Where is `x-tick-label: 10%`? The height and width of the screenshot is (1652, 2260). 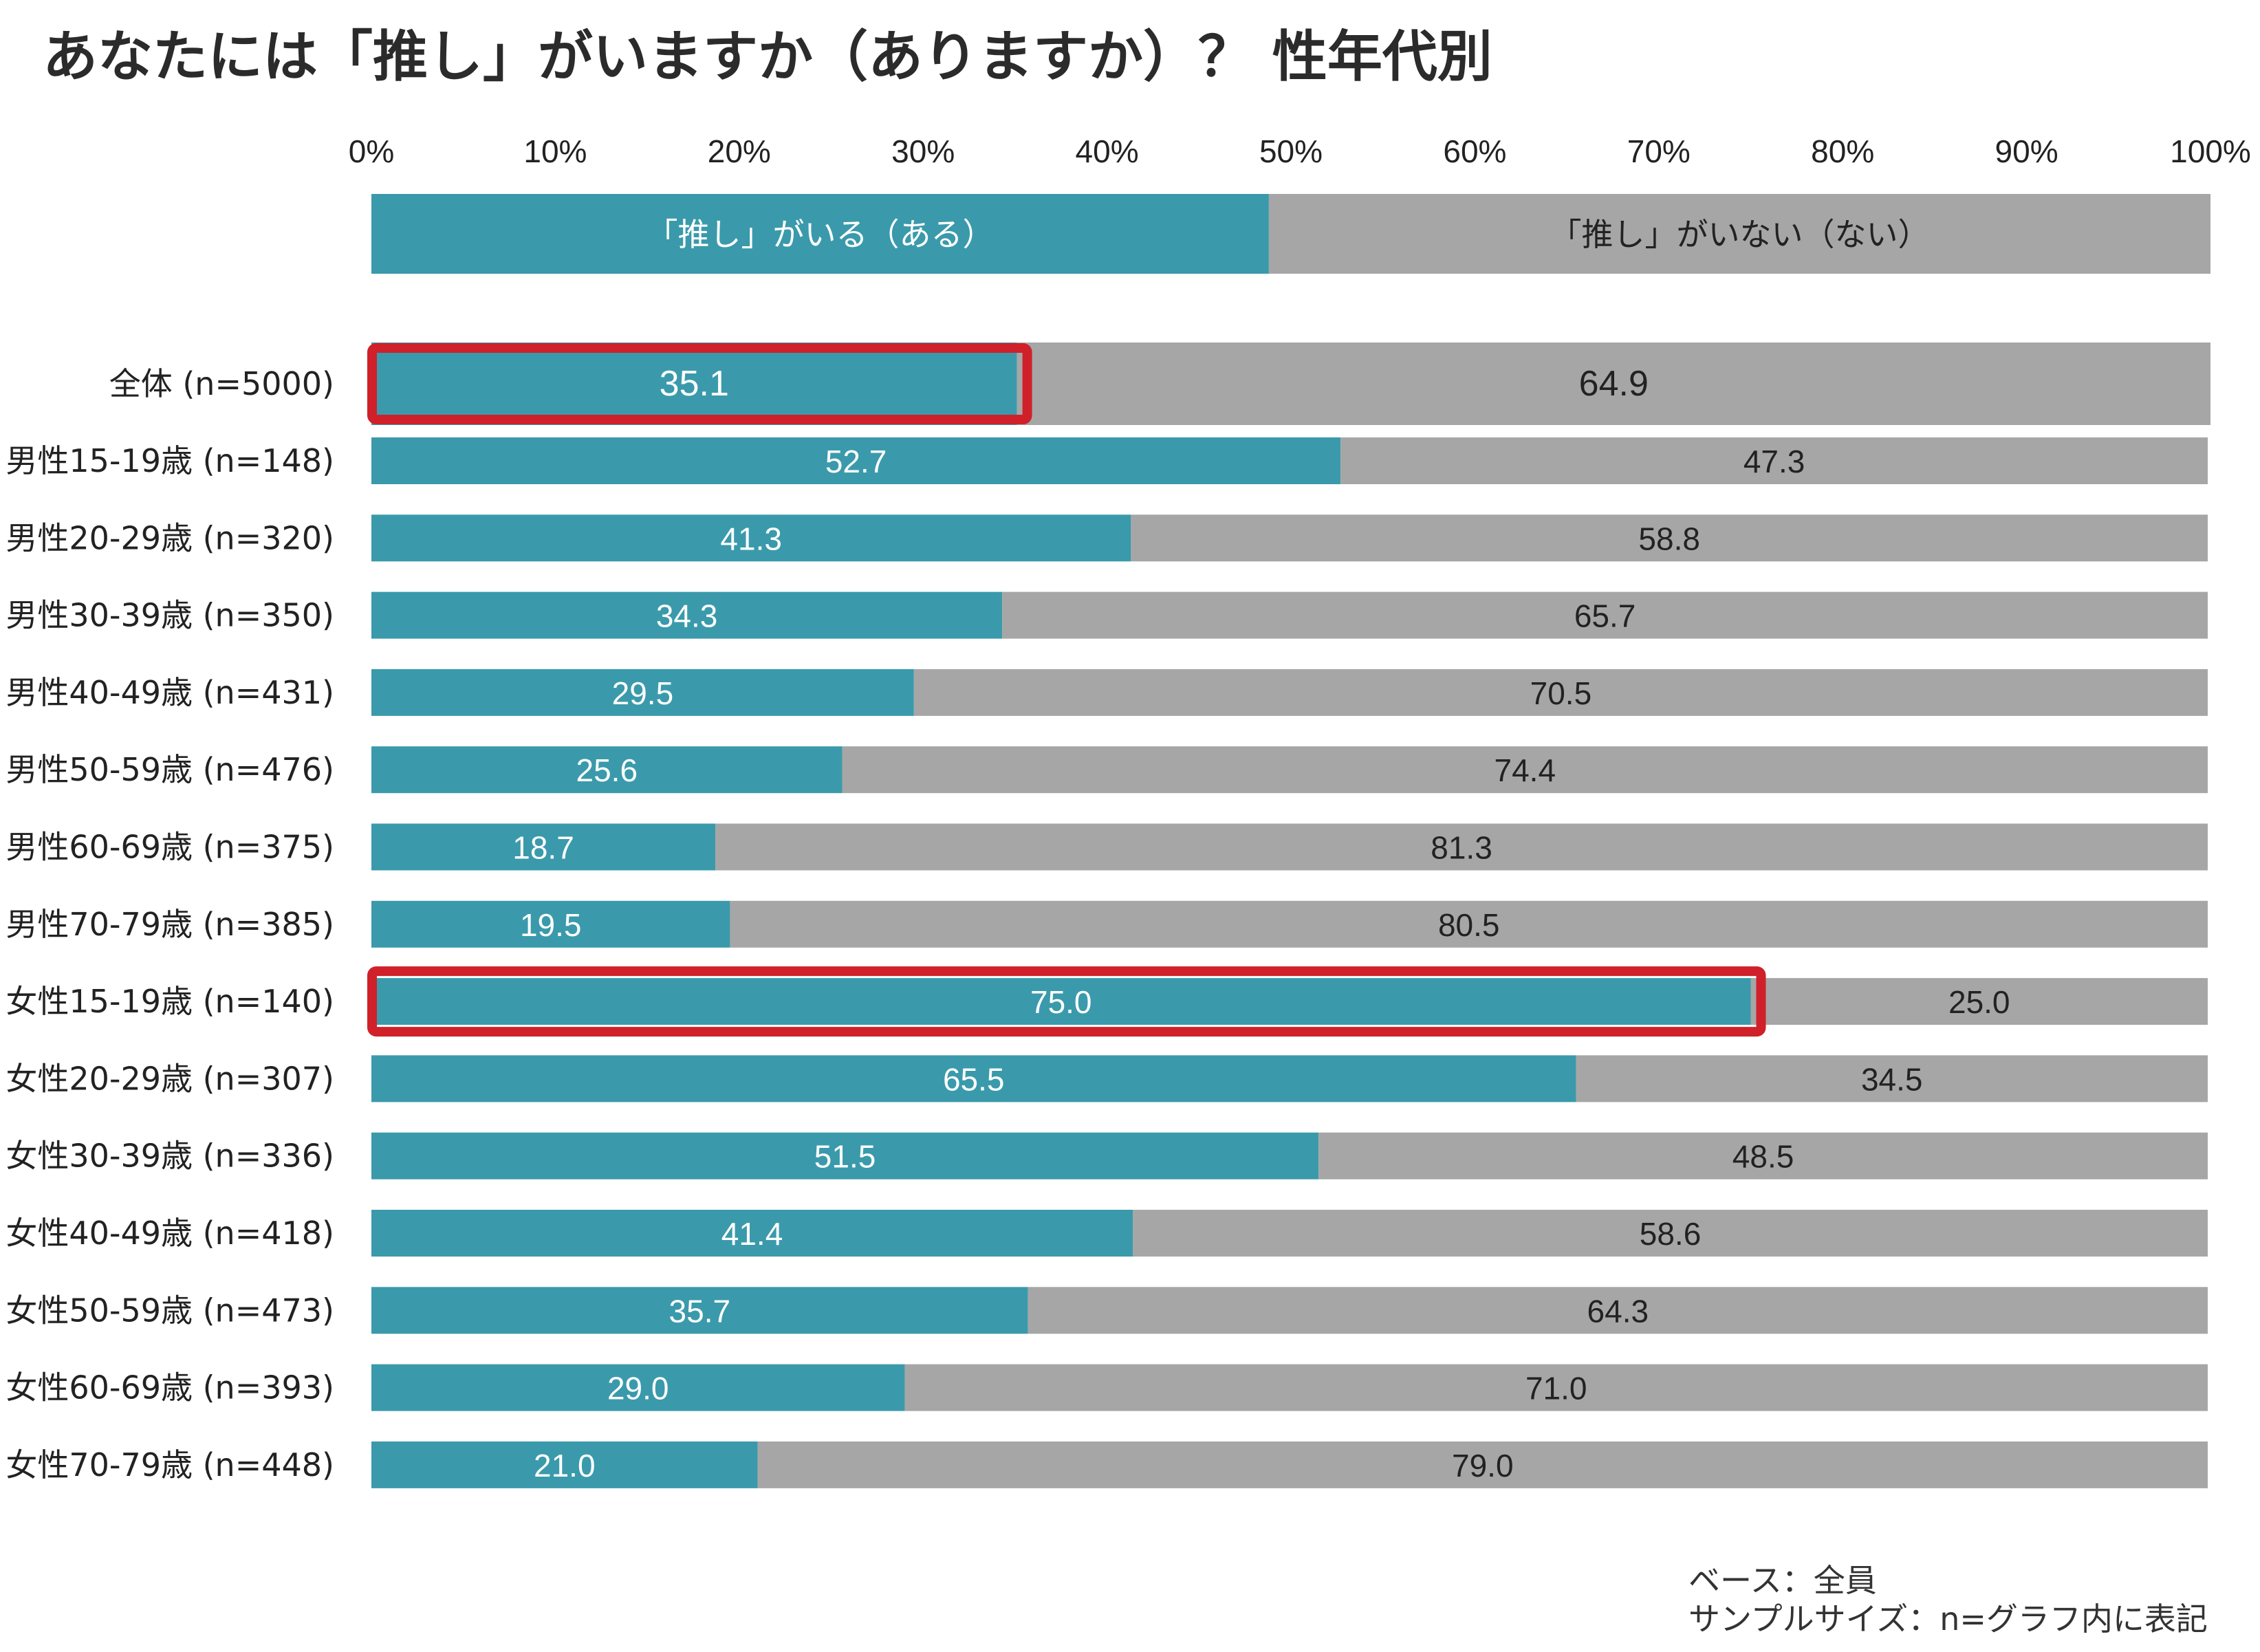 x-tick-label: 10% is located at coordinates (555, 151).